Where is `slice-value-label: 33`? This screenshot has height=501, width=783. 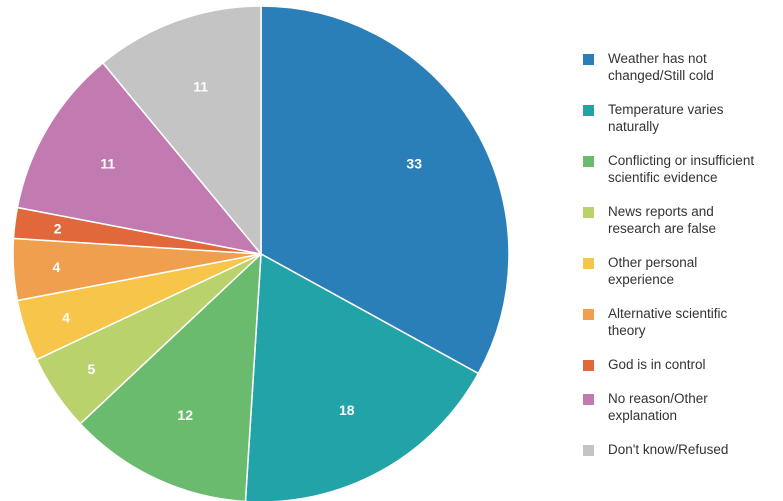
slice-value-label: 33 is located at coordinates (414, 163).